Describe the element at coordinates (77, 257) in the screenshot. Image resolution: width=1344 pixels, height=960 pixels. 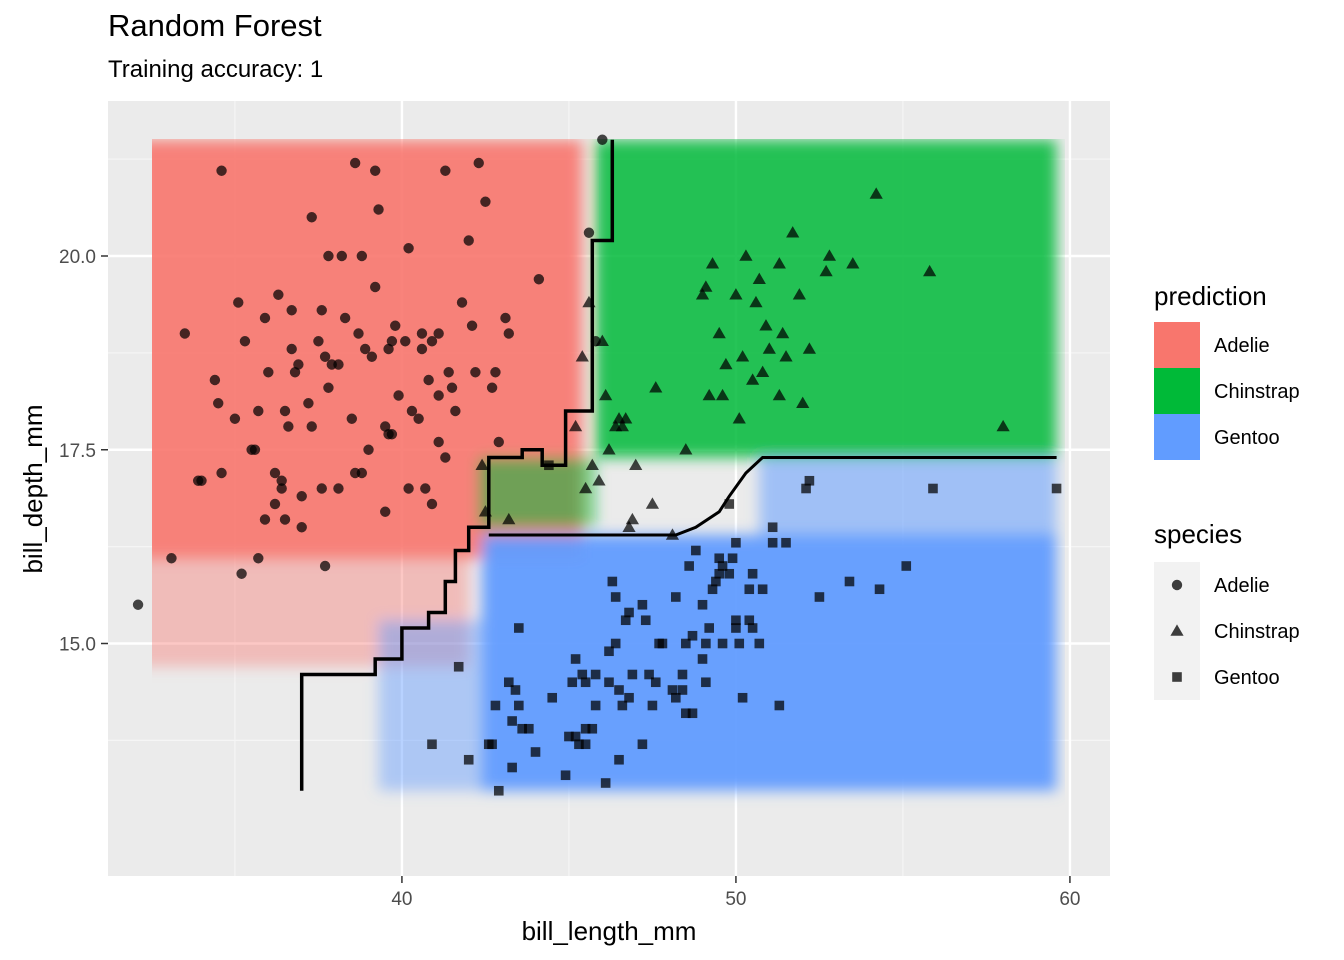
I see `y-tick-label: 20.0` at that location.